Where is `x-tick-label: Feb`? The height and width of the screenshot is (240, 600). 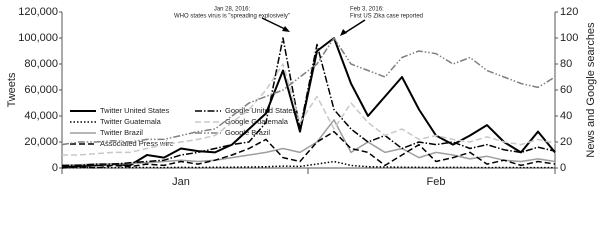 x-tick-label: Feb is located at coordinates (436, 182).